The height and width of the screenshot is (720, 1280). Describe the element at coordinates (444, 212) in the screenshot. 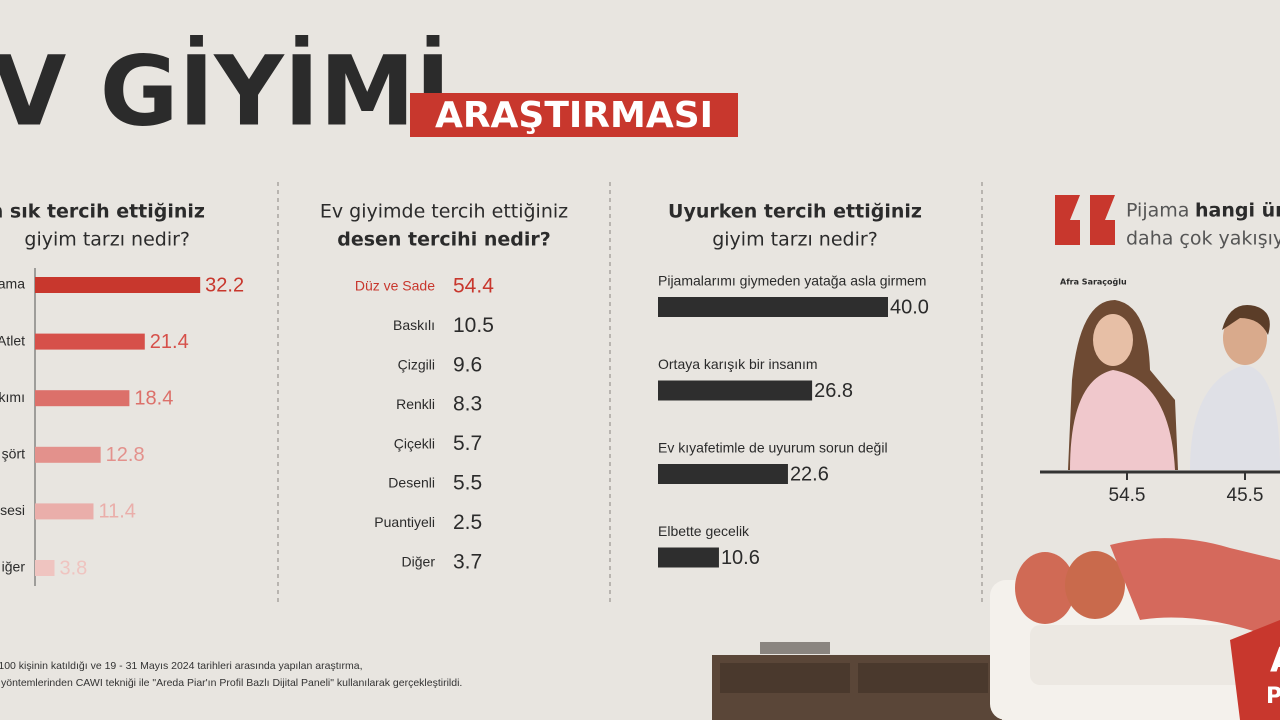

I see `chart-title: Ev giyimde tercih ettiğiniz` at that location.